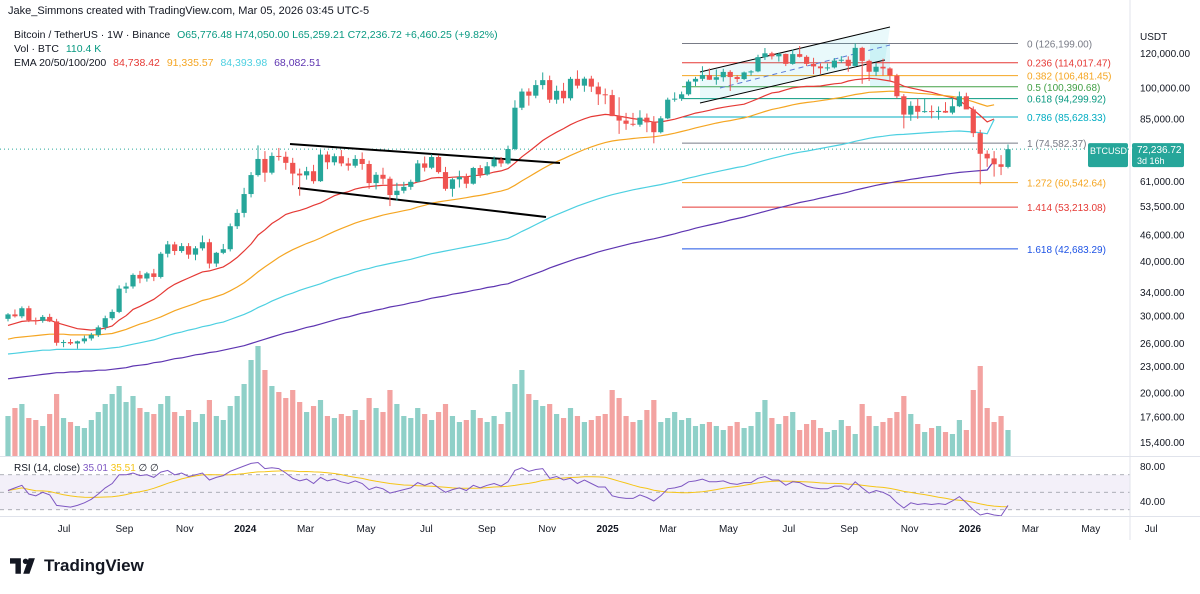 The image size is (1200, 594). I want to click on fib-level-label: 0 (126,199.00), so click(1059, 44).